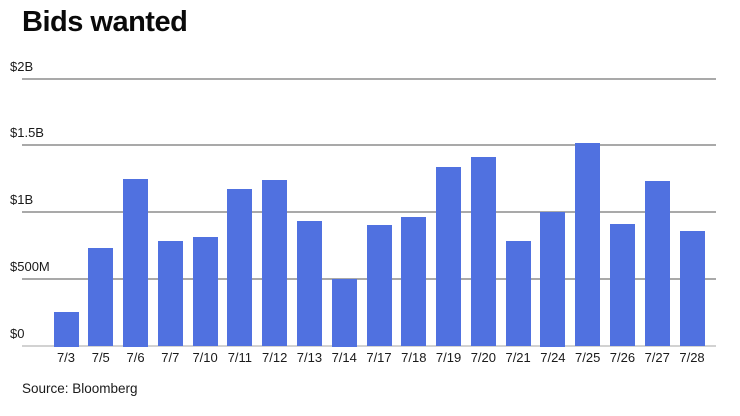 This screenshot has height=416, width=740. Describe the element at coordinates (588, 357) in the screenshot. I see `x-tick-label: 7/25` at that location.